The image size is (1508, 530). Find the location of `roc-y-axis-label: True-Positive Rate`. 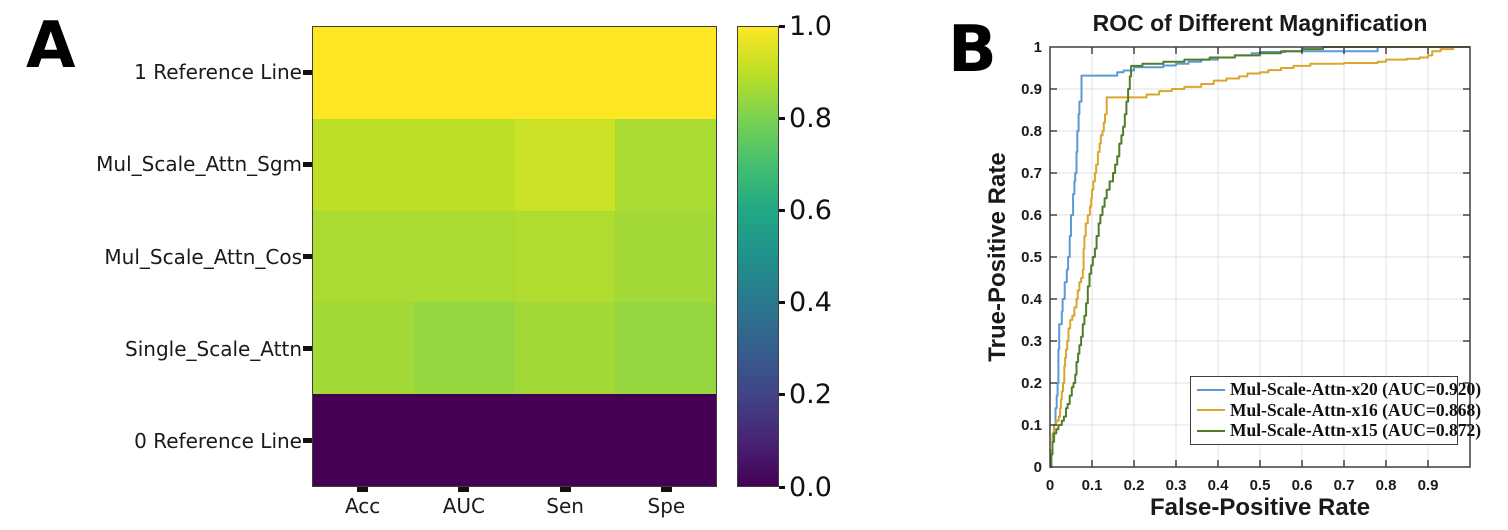

roc-y-axis-label: True-Positive Rate is located at coordinates (997, 257).